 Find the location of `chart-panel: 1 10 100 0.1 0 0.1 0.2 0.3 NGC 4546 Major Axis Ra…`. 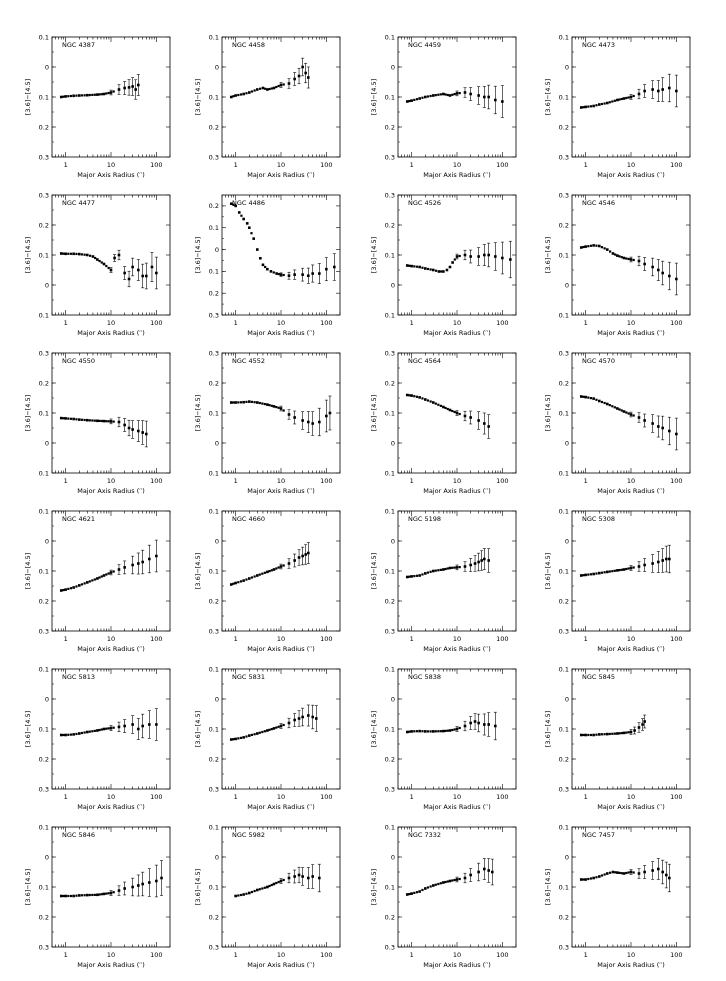

chart-panel: 1 10 100 0.1 0 0.1 0.2 0.3 NGC 4546 Major Axis Ra… is located at coordinates (617, 264).